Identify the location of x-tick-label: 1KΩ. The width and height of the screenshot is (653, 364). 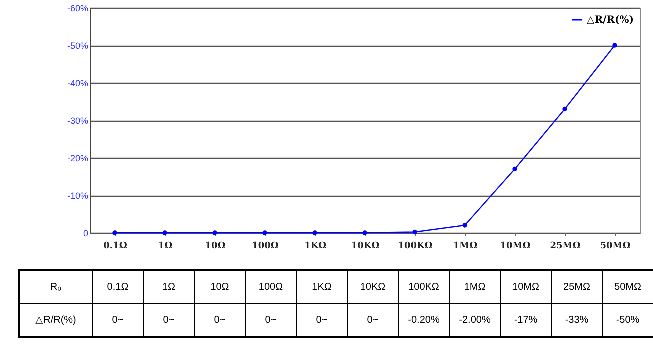
(315, 247).